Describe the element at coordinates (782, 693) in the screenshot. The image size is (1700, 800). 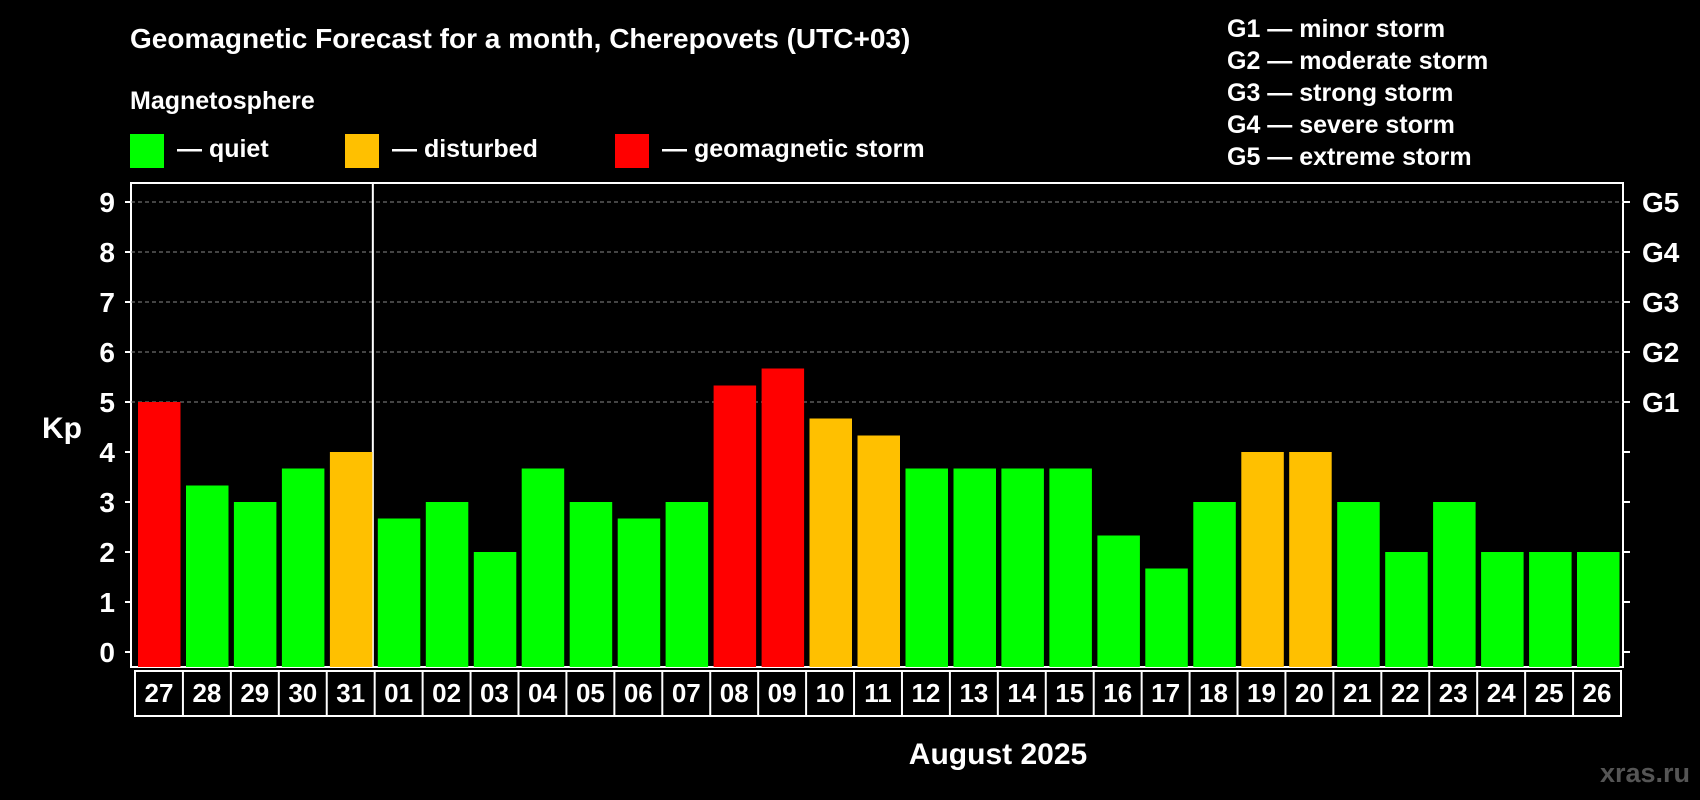
I see `x-tick-label: 09` at that location.